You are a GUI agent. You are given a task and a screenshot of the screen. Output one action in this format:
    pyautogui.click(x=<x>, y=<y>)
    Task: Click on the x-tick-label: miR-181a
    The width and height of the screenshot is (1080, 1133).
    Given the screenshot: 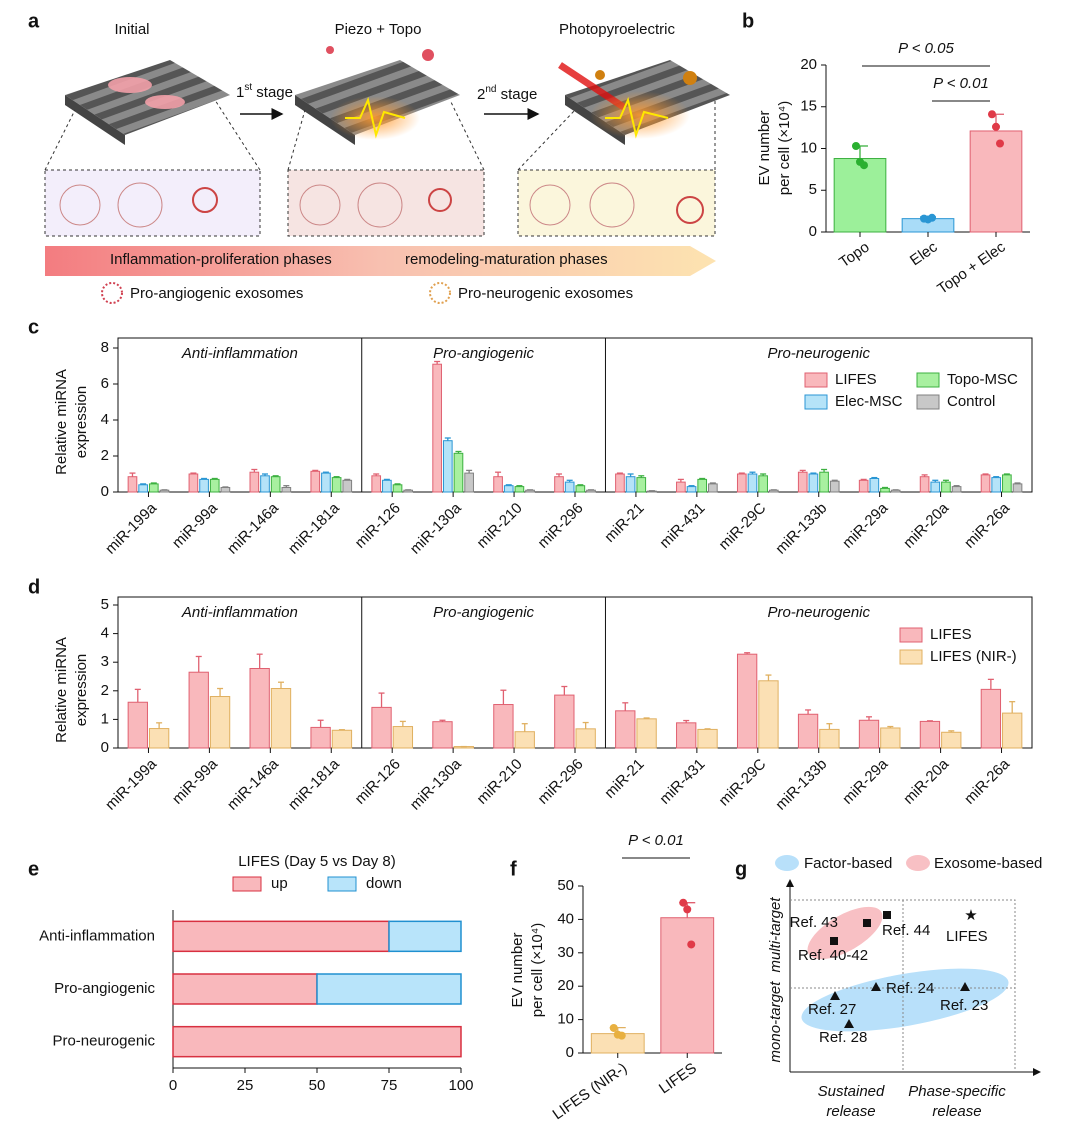 What is the action you would take?
    pyautogui.click(x=314, y=784)
    